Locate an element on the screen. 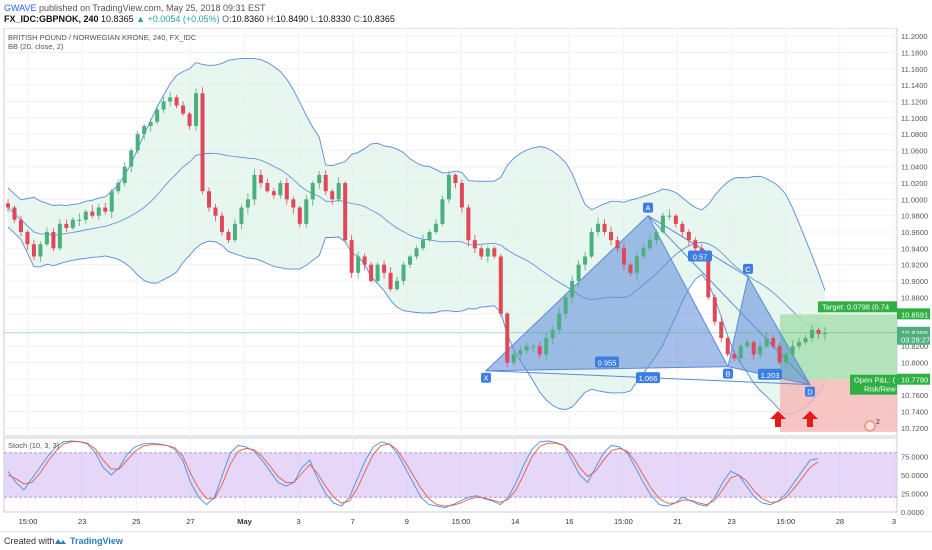 This screenshot has width=932, height=550. signal-arrows is located at coordinates (794, 419).